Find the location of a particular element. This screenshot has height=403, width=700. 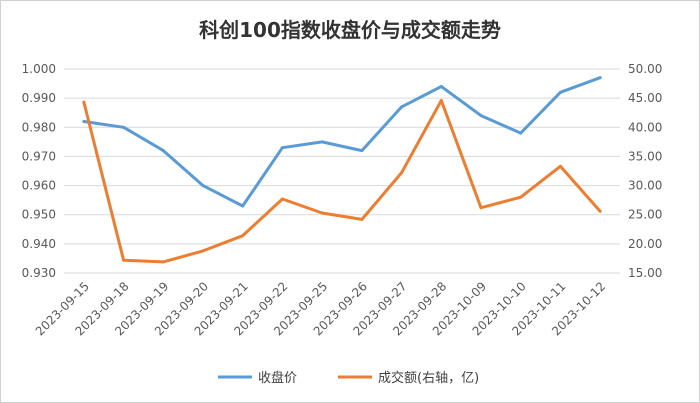

y-left-tick-label: 1.000 is located at coordinates (39, 69).